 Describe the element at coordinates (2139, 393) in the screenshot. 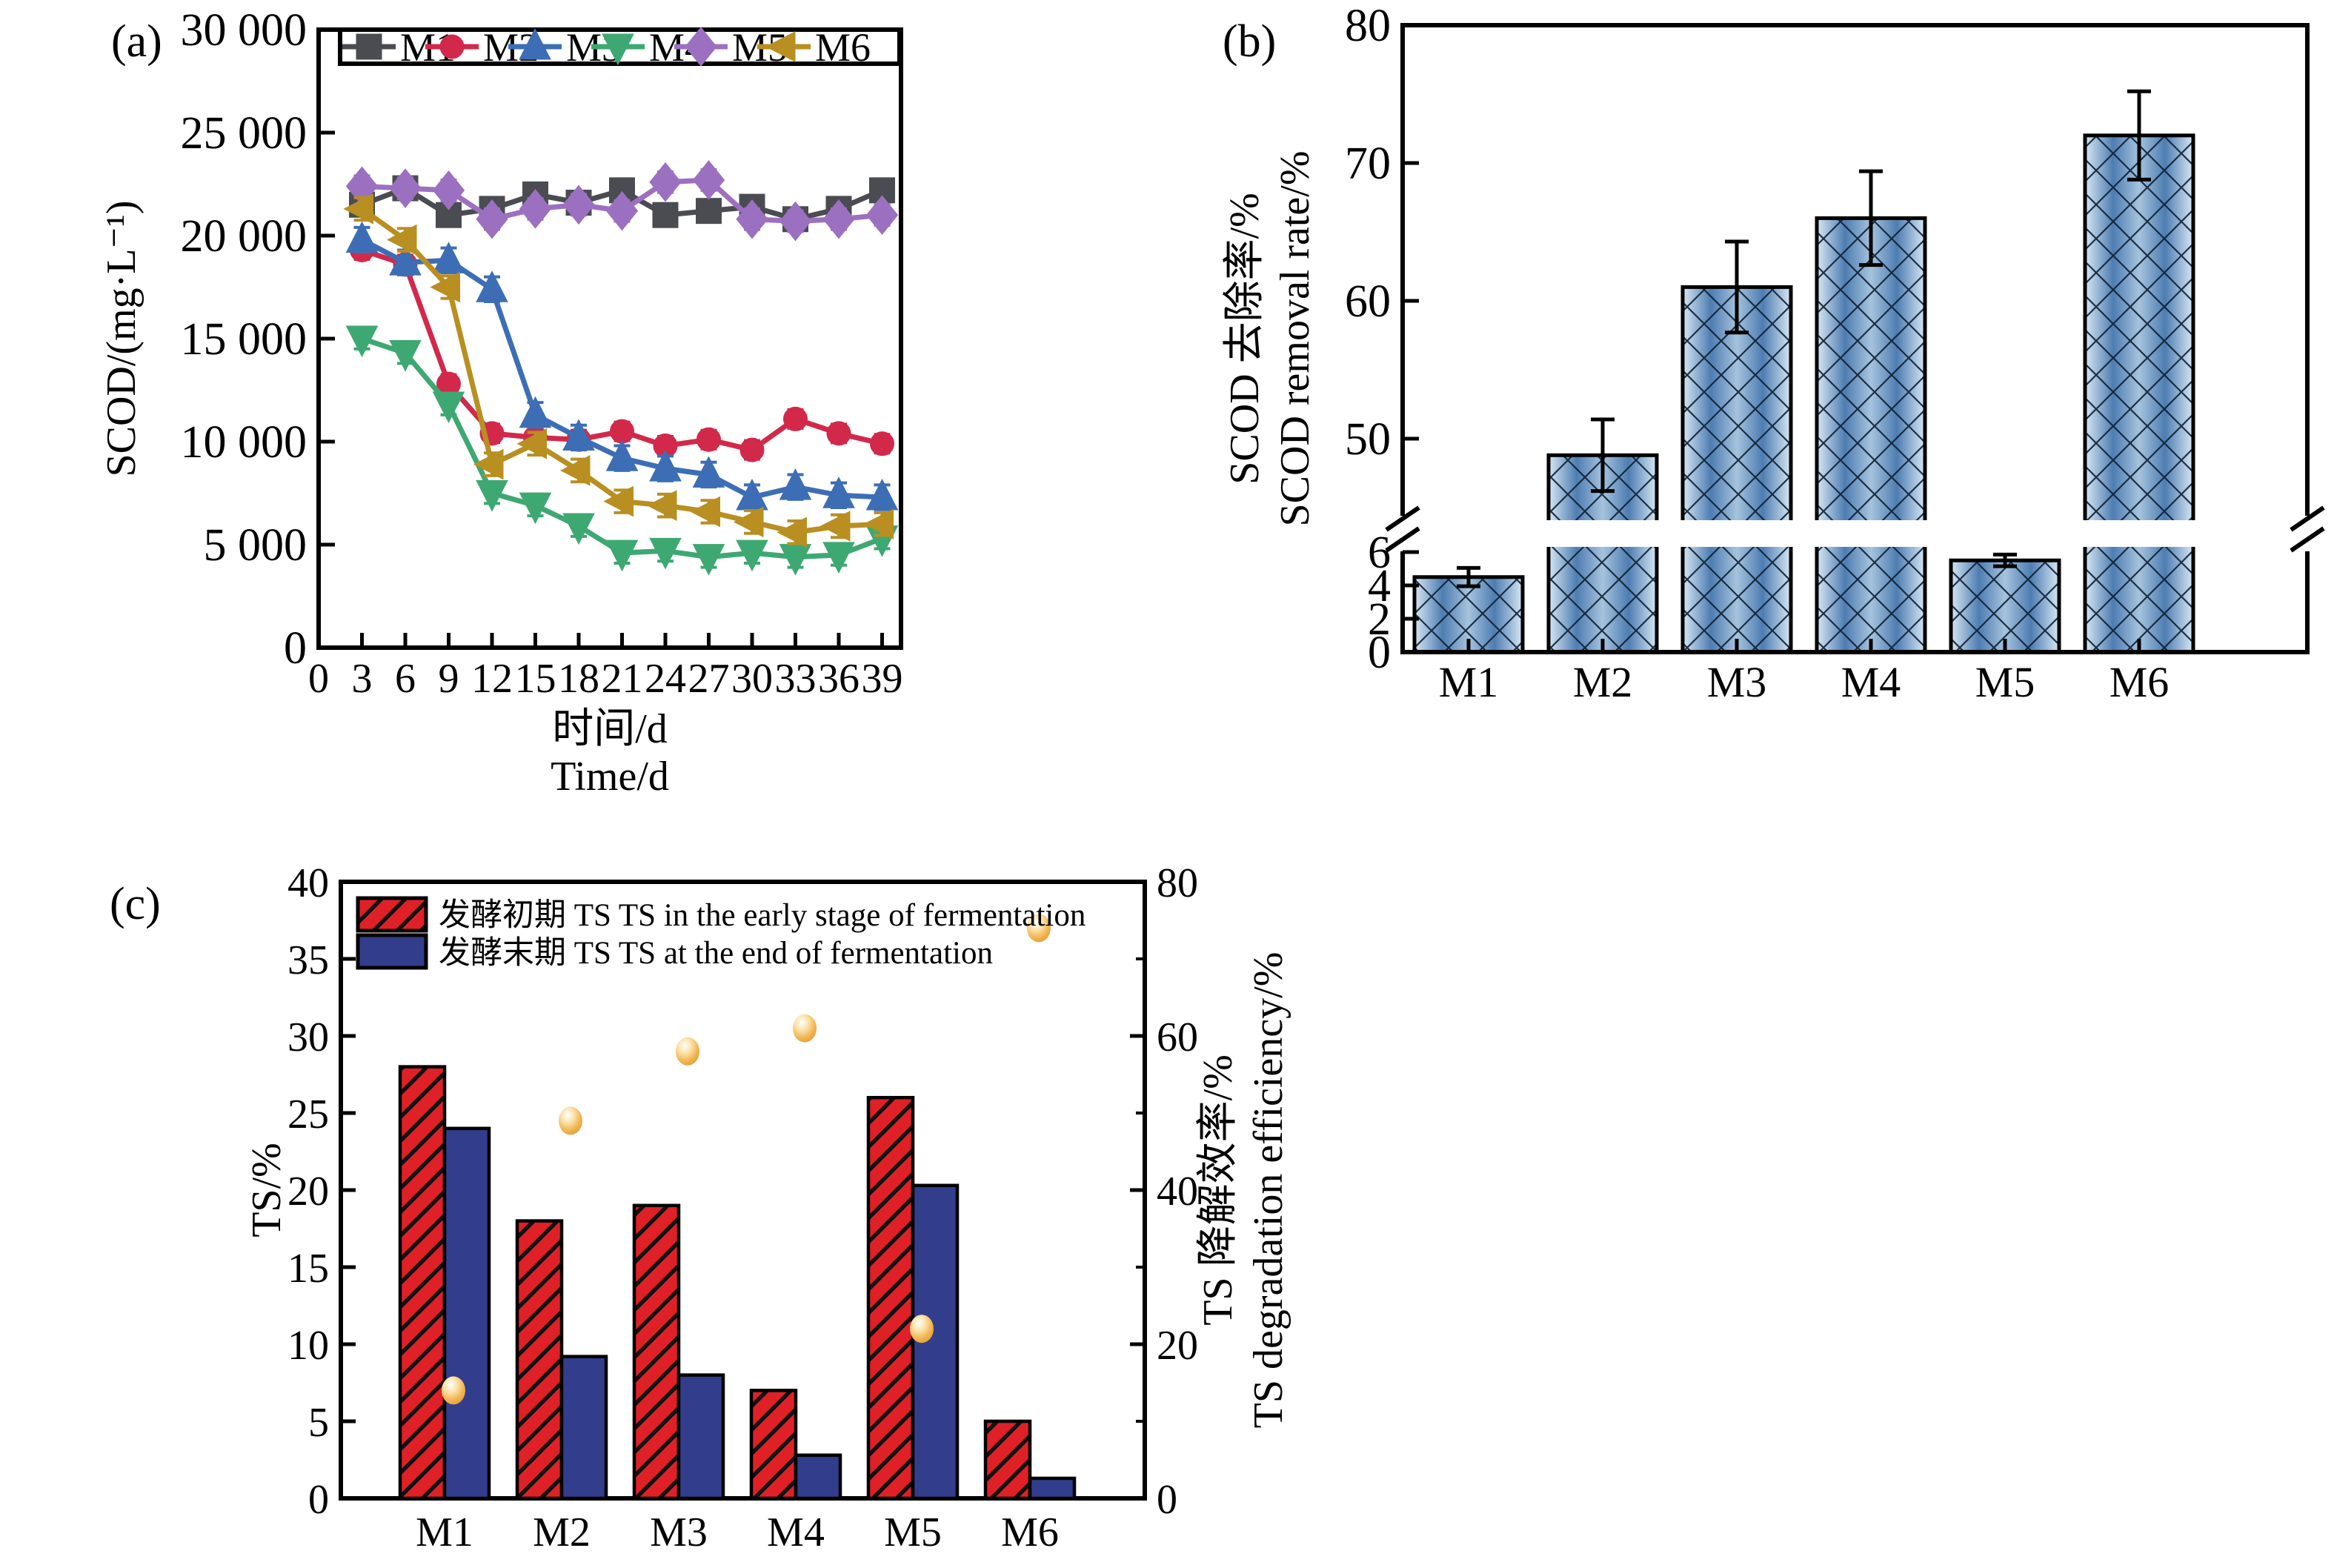

I see `bar-M6` at that location.